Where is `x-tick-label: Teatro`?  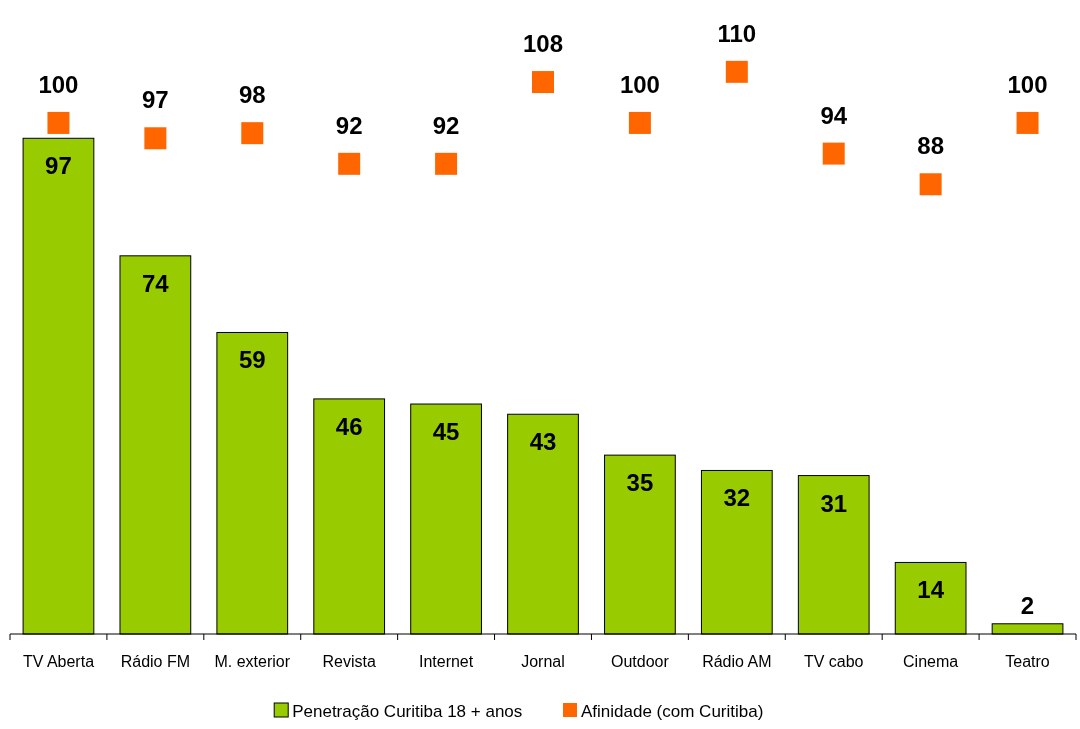
x-tick-label: Teatro is located at coordinates (1027, 661).